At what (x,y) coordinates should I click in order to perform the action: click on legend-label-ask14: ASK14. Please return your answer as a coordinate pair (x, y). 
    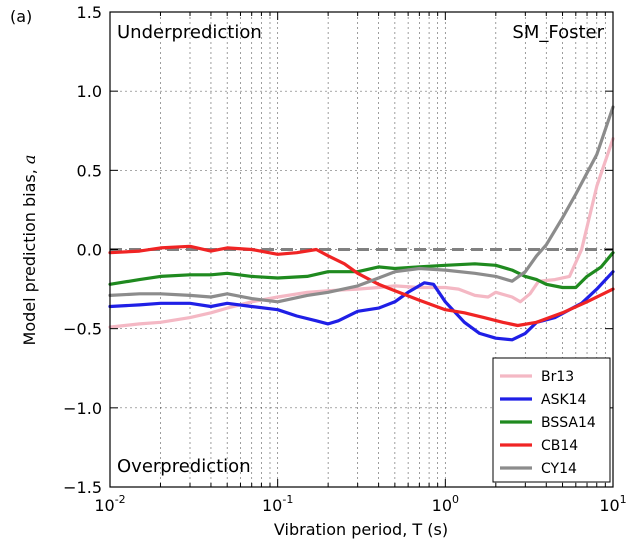
    Looking at the image, I should click on (564, 400).